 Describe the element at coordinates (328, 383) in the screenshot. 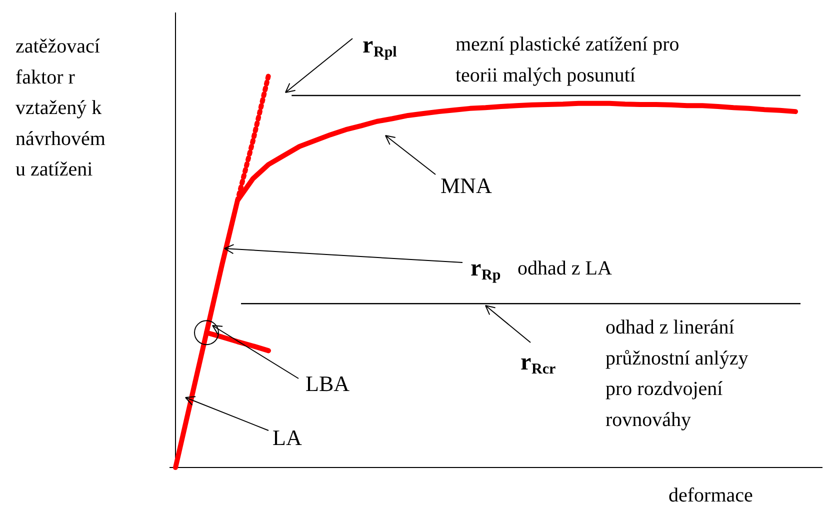

I see `annotation: LBA` at that location.